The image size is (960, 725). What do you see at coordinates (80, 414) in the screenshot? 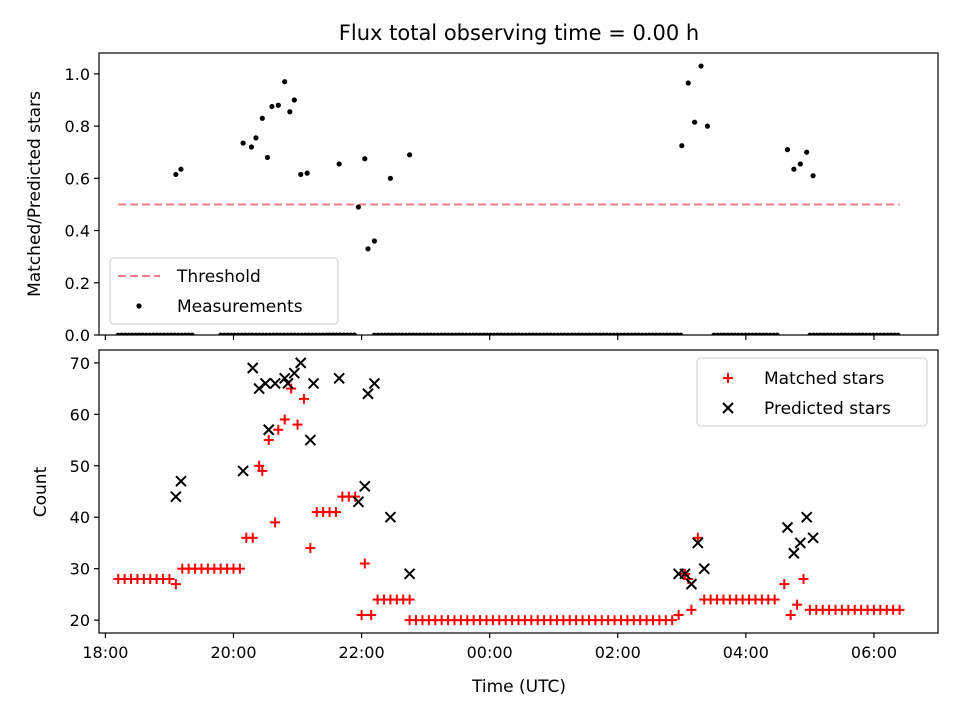
I see `bottom-y-tick-label: 60` at bounding box center [80, 414].